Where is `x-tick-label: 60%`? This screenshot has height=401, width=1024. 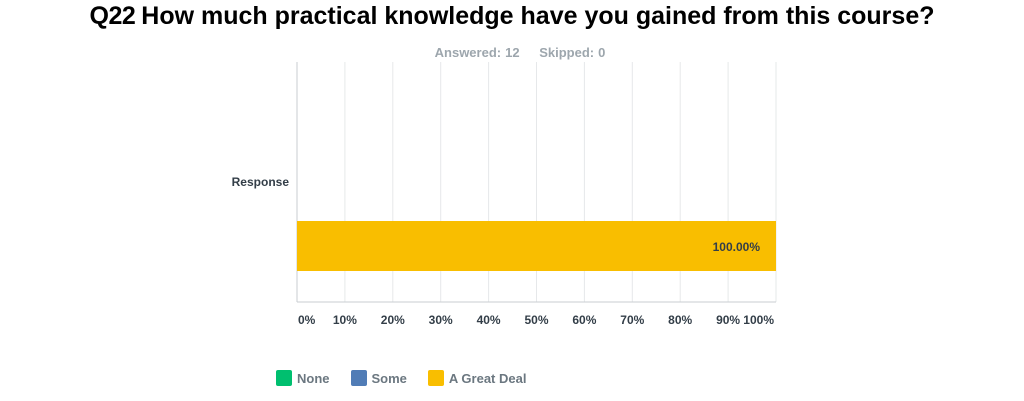
x-tick-label: 60% is located at coordinates (584, 320).